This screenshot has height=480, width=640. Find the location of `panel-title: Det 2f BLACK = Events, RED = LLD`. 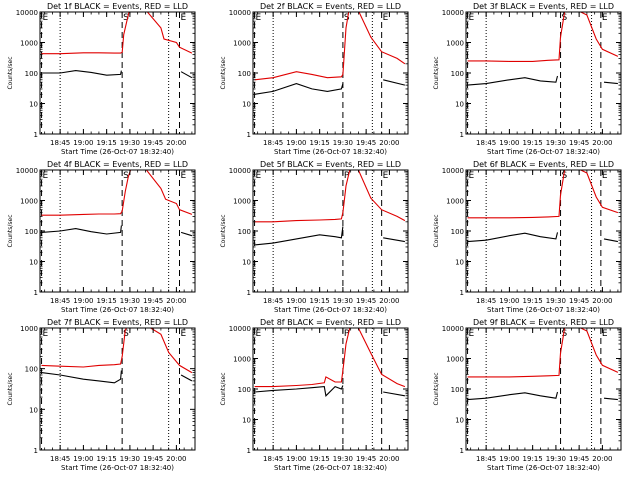

panel-title: Det 2f BLACK = Events, RED = LLD is located at coordinates (330, 6).